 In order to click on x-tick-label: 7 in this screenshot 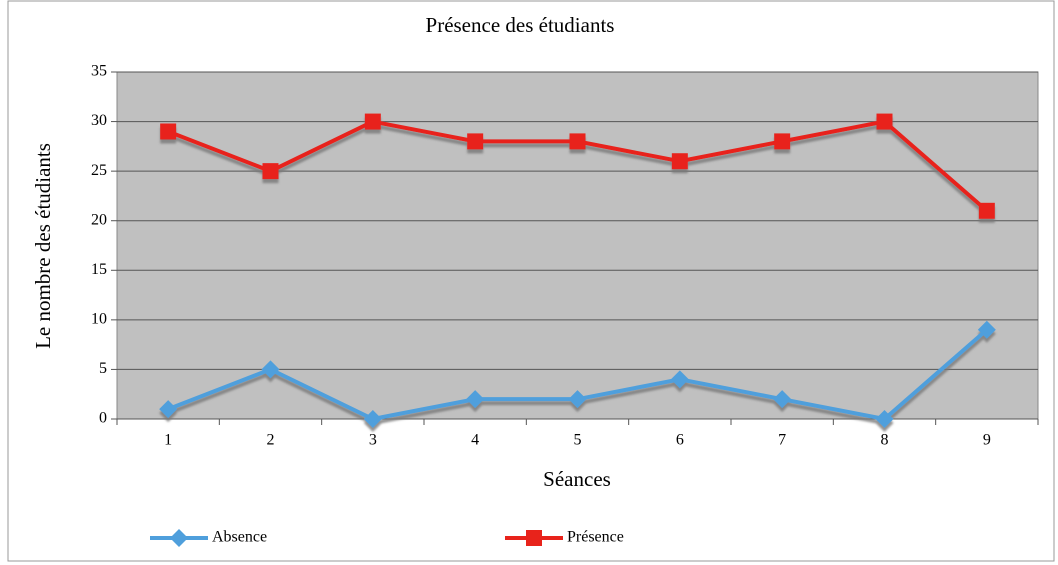, I will do `click(782, 440)`.